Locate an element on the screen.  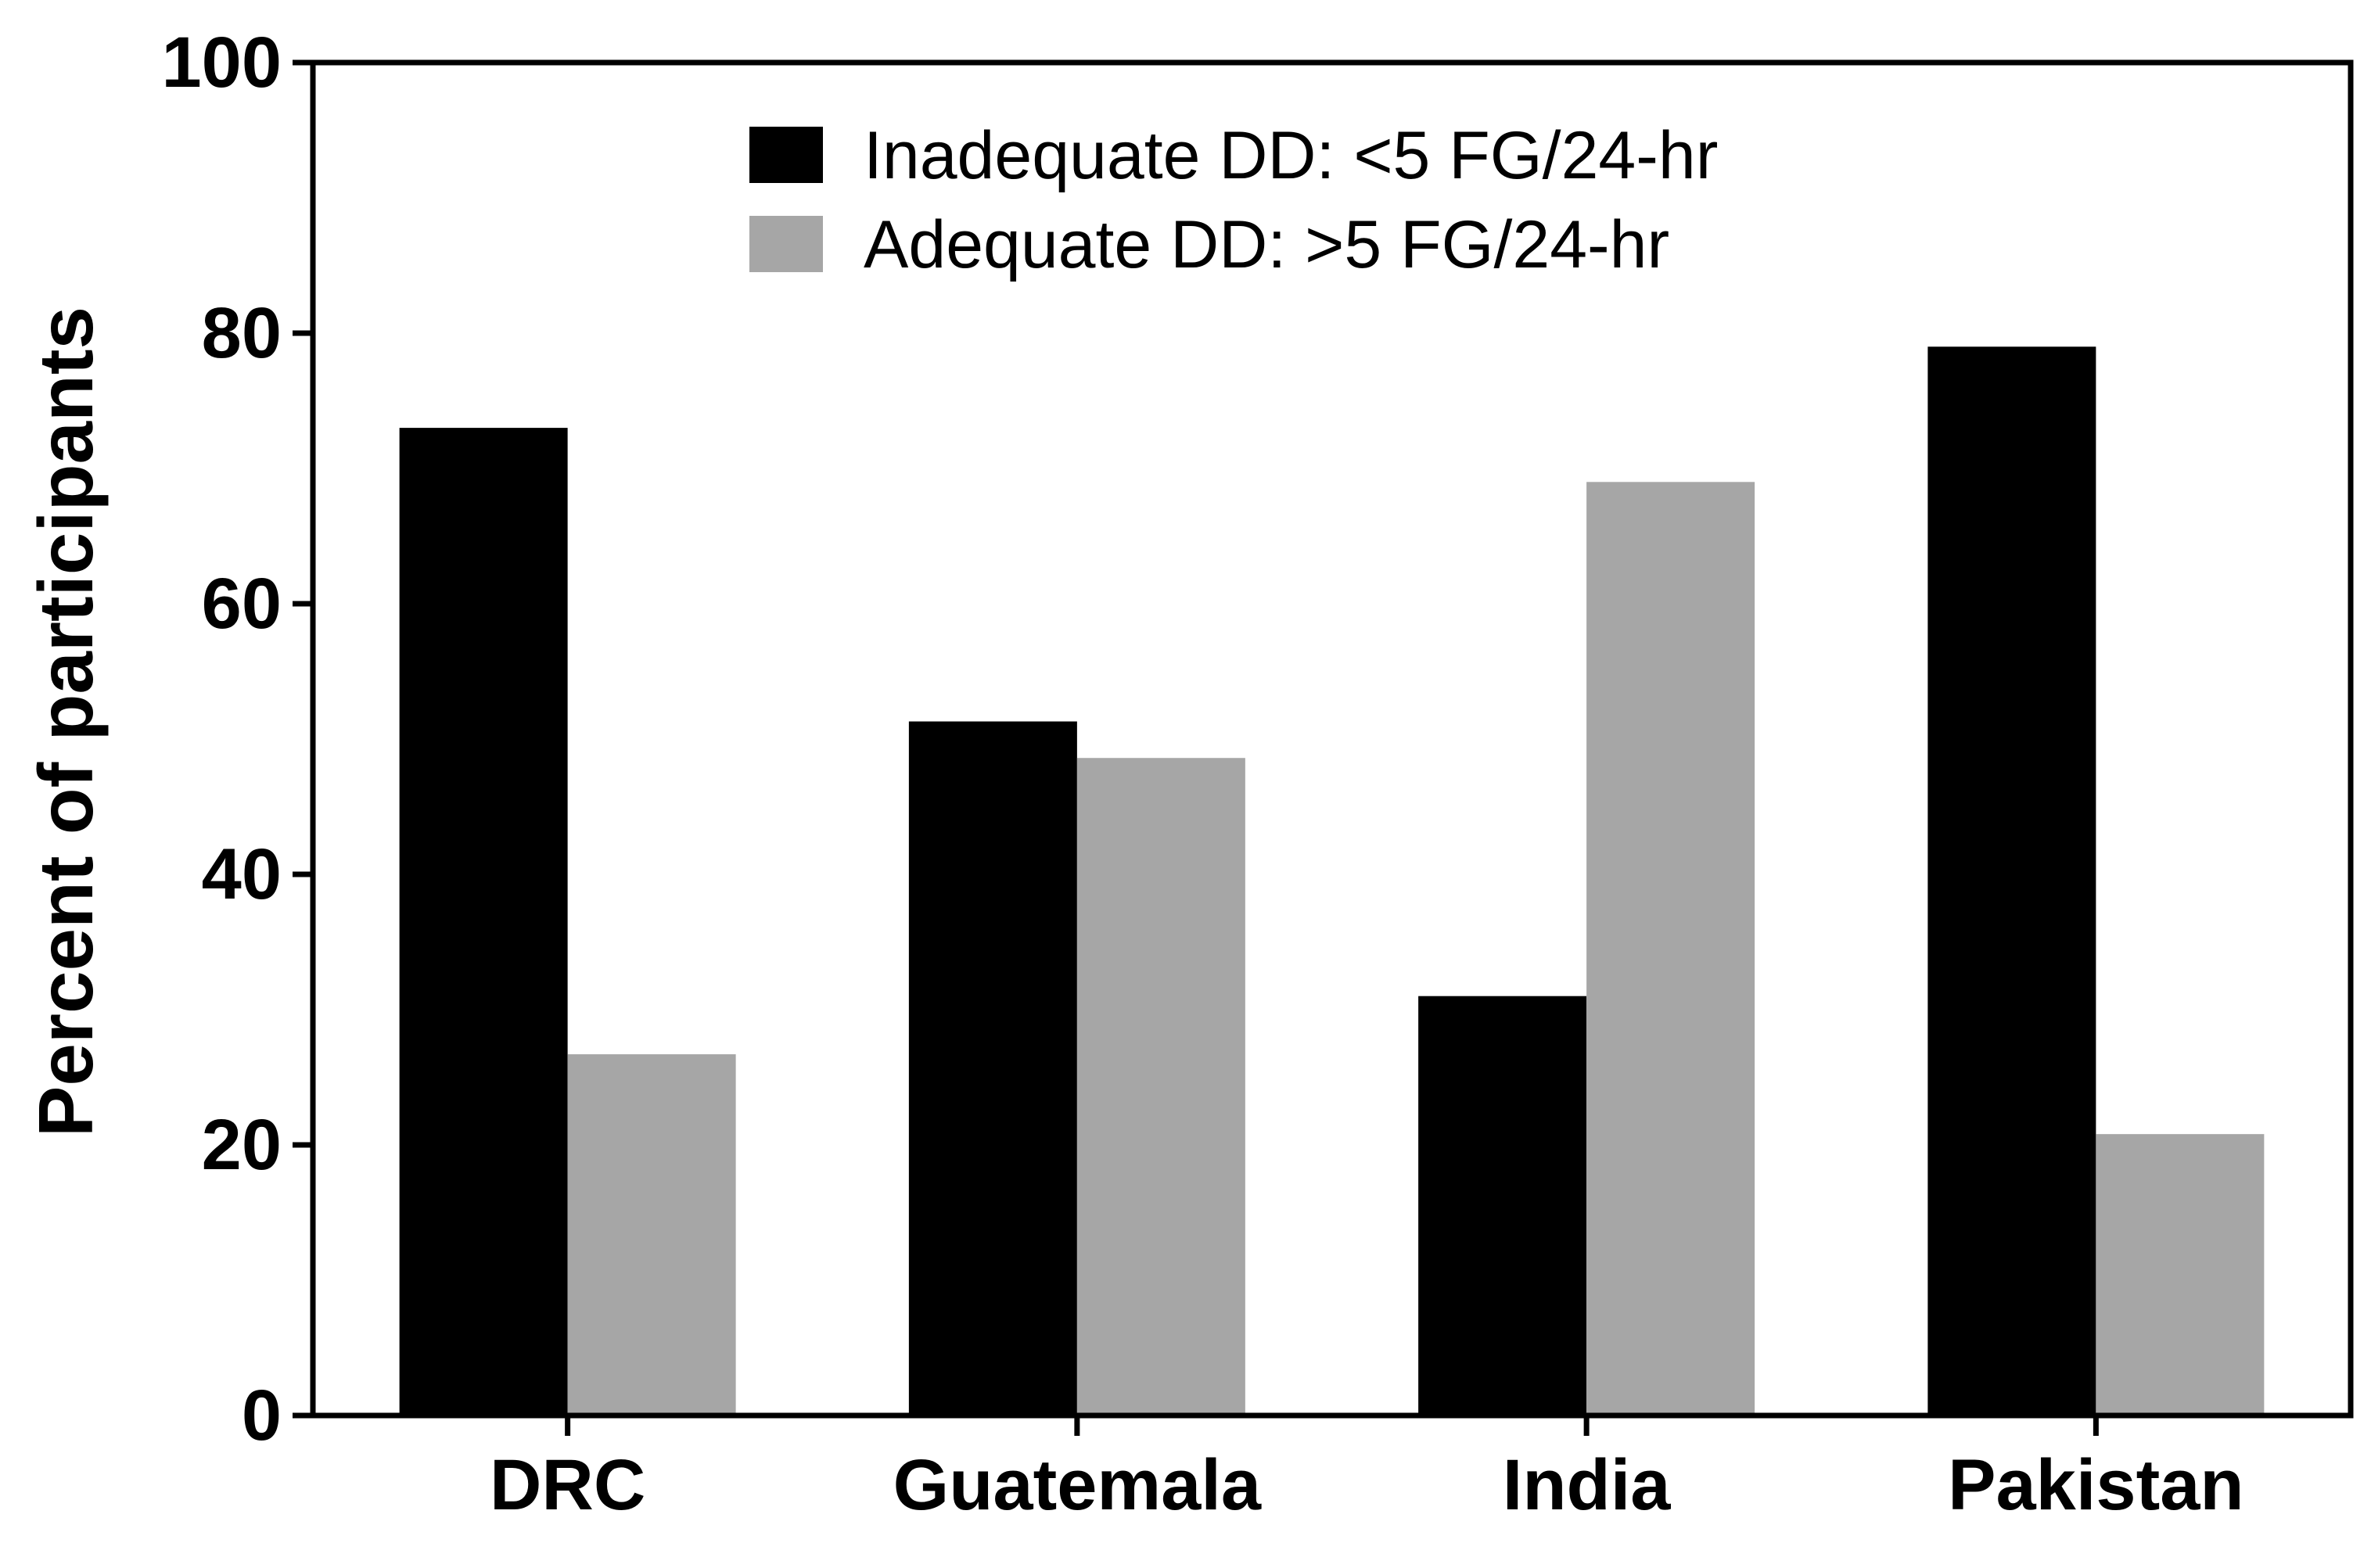
y-tick-label: 40 is located at coordinates (242, 874).